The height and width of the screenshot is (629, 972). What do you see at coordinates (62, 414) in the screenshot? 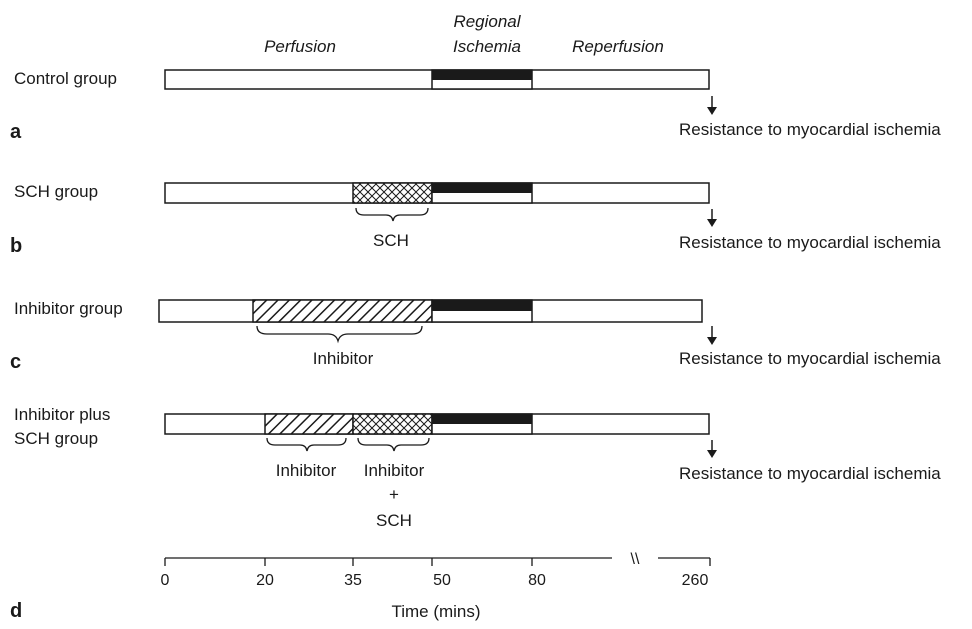
I see `group-label-line1: Inhibitor plus` at bounding box center [62, 414].